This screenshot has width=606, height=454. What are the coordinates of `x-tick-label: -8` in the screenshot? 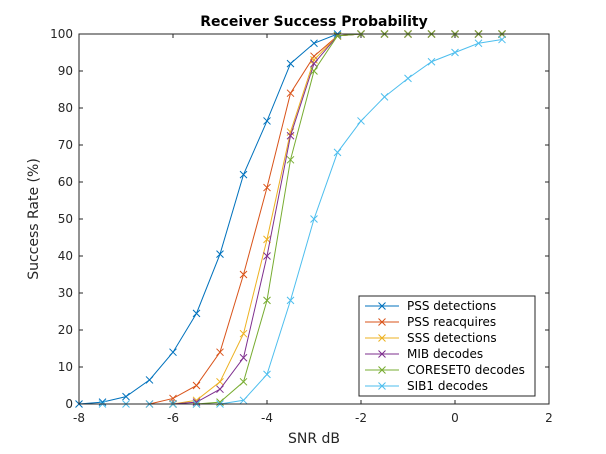 It's located at (79, 418).